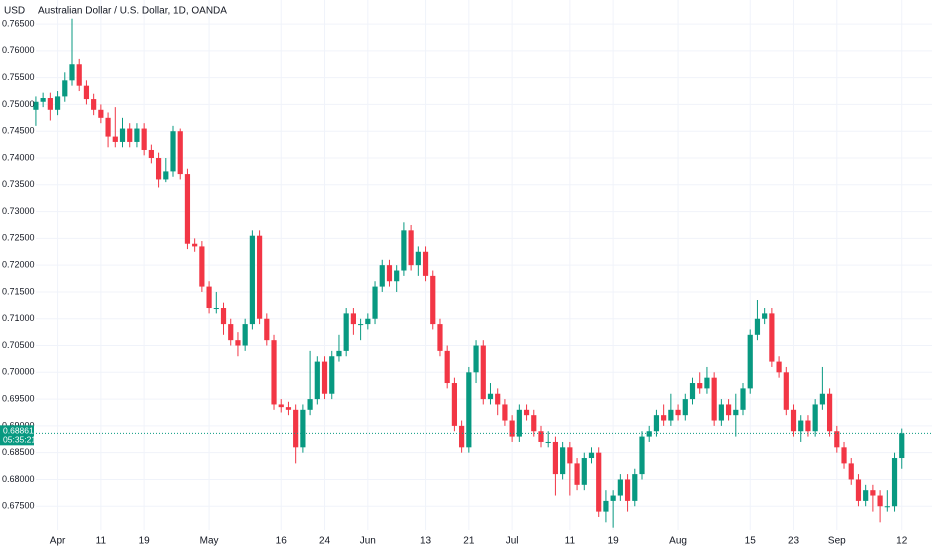  Describe the element at coordinates (18, 50) in the screenshot. I see `y-tick-label: 0.76000` at that location.